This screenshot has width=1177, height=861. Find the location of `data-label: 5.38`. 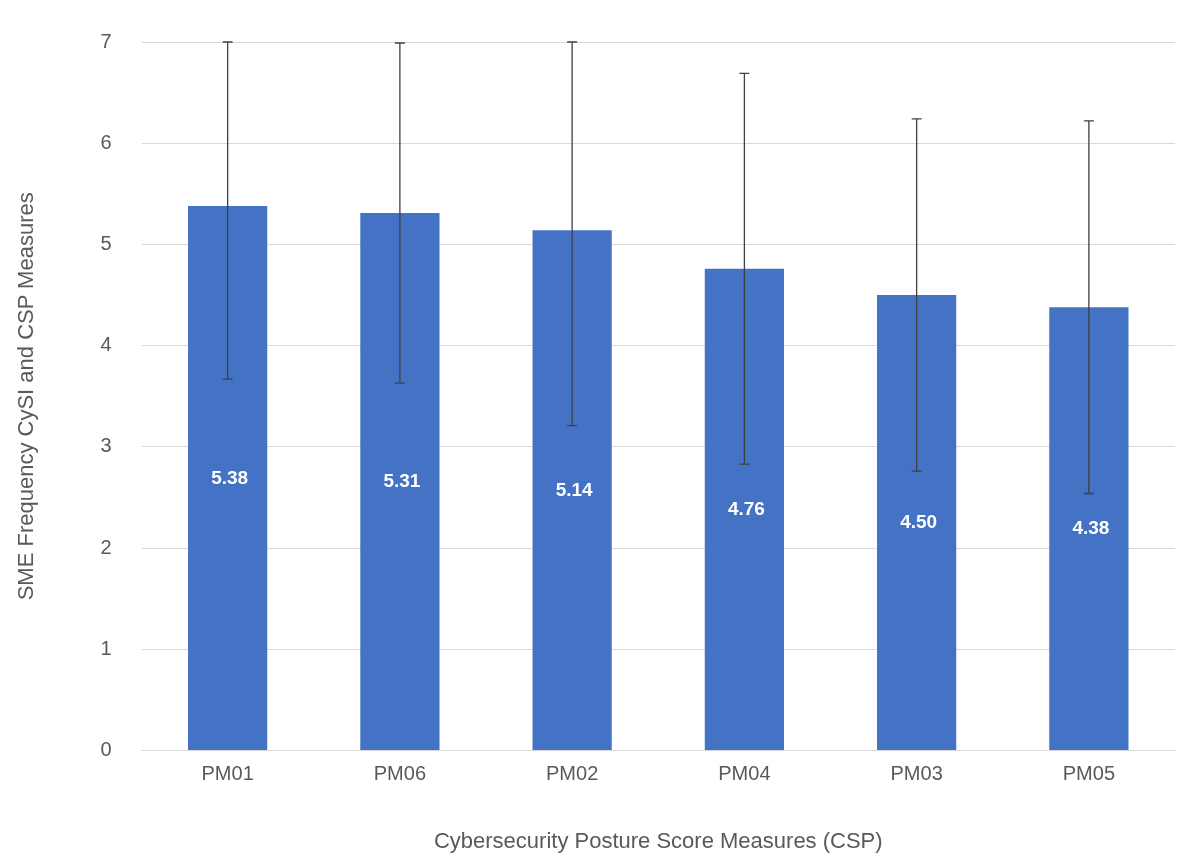

data-label: 5.38 is located at coordinates (230, 477).